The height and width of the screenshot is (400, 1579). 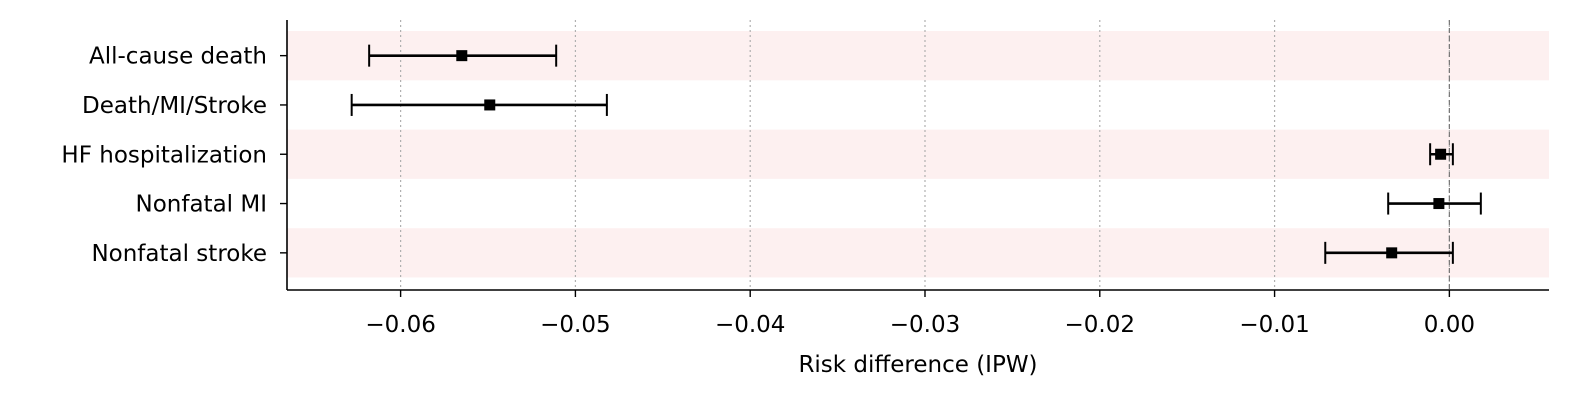 I want to click on row-band, so click(x=918, y=154).